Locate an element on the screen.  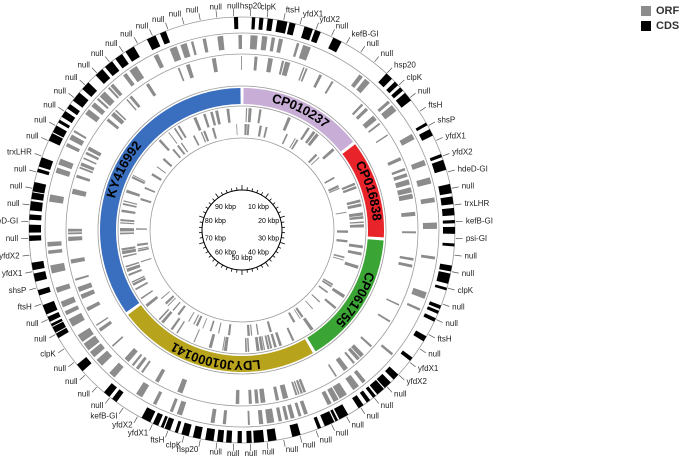
scale-label: 10 kbp is located at coordinates (258, 207).